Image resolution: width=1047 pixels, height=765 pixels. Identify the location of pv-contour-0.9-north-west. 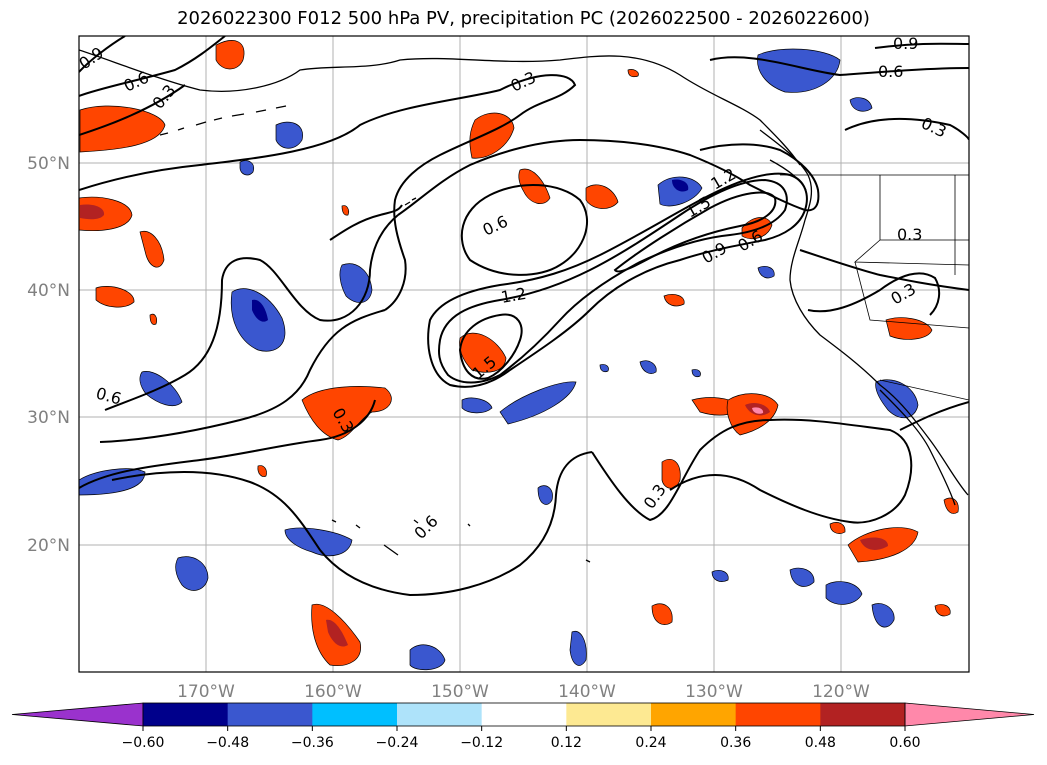
(102, 54).